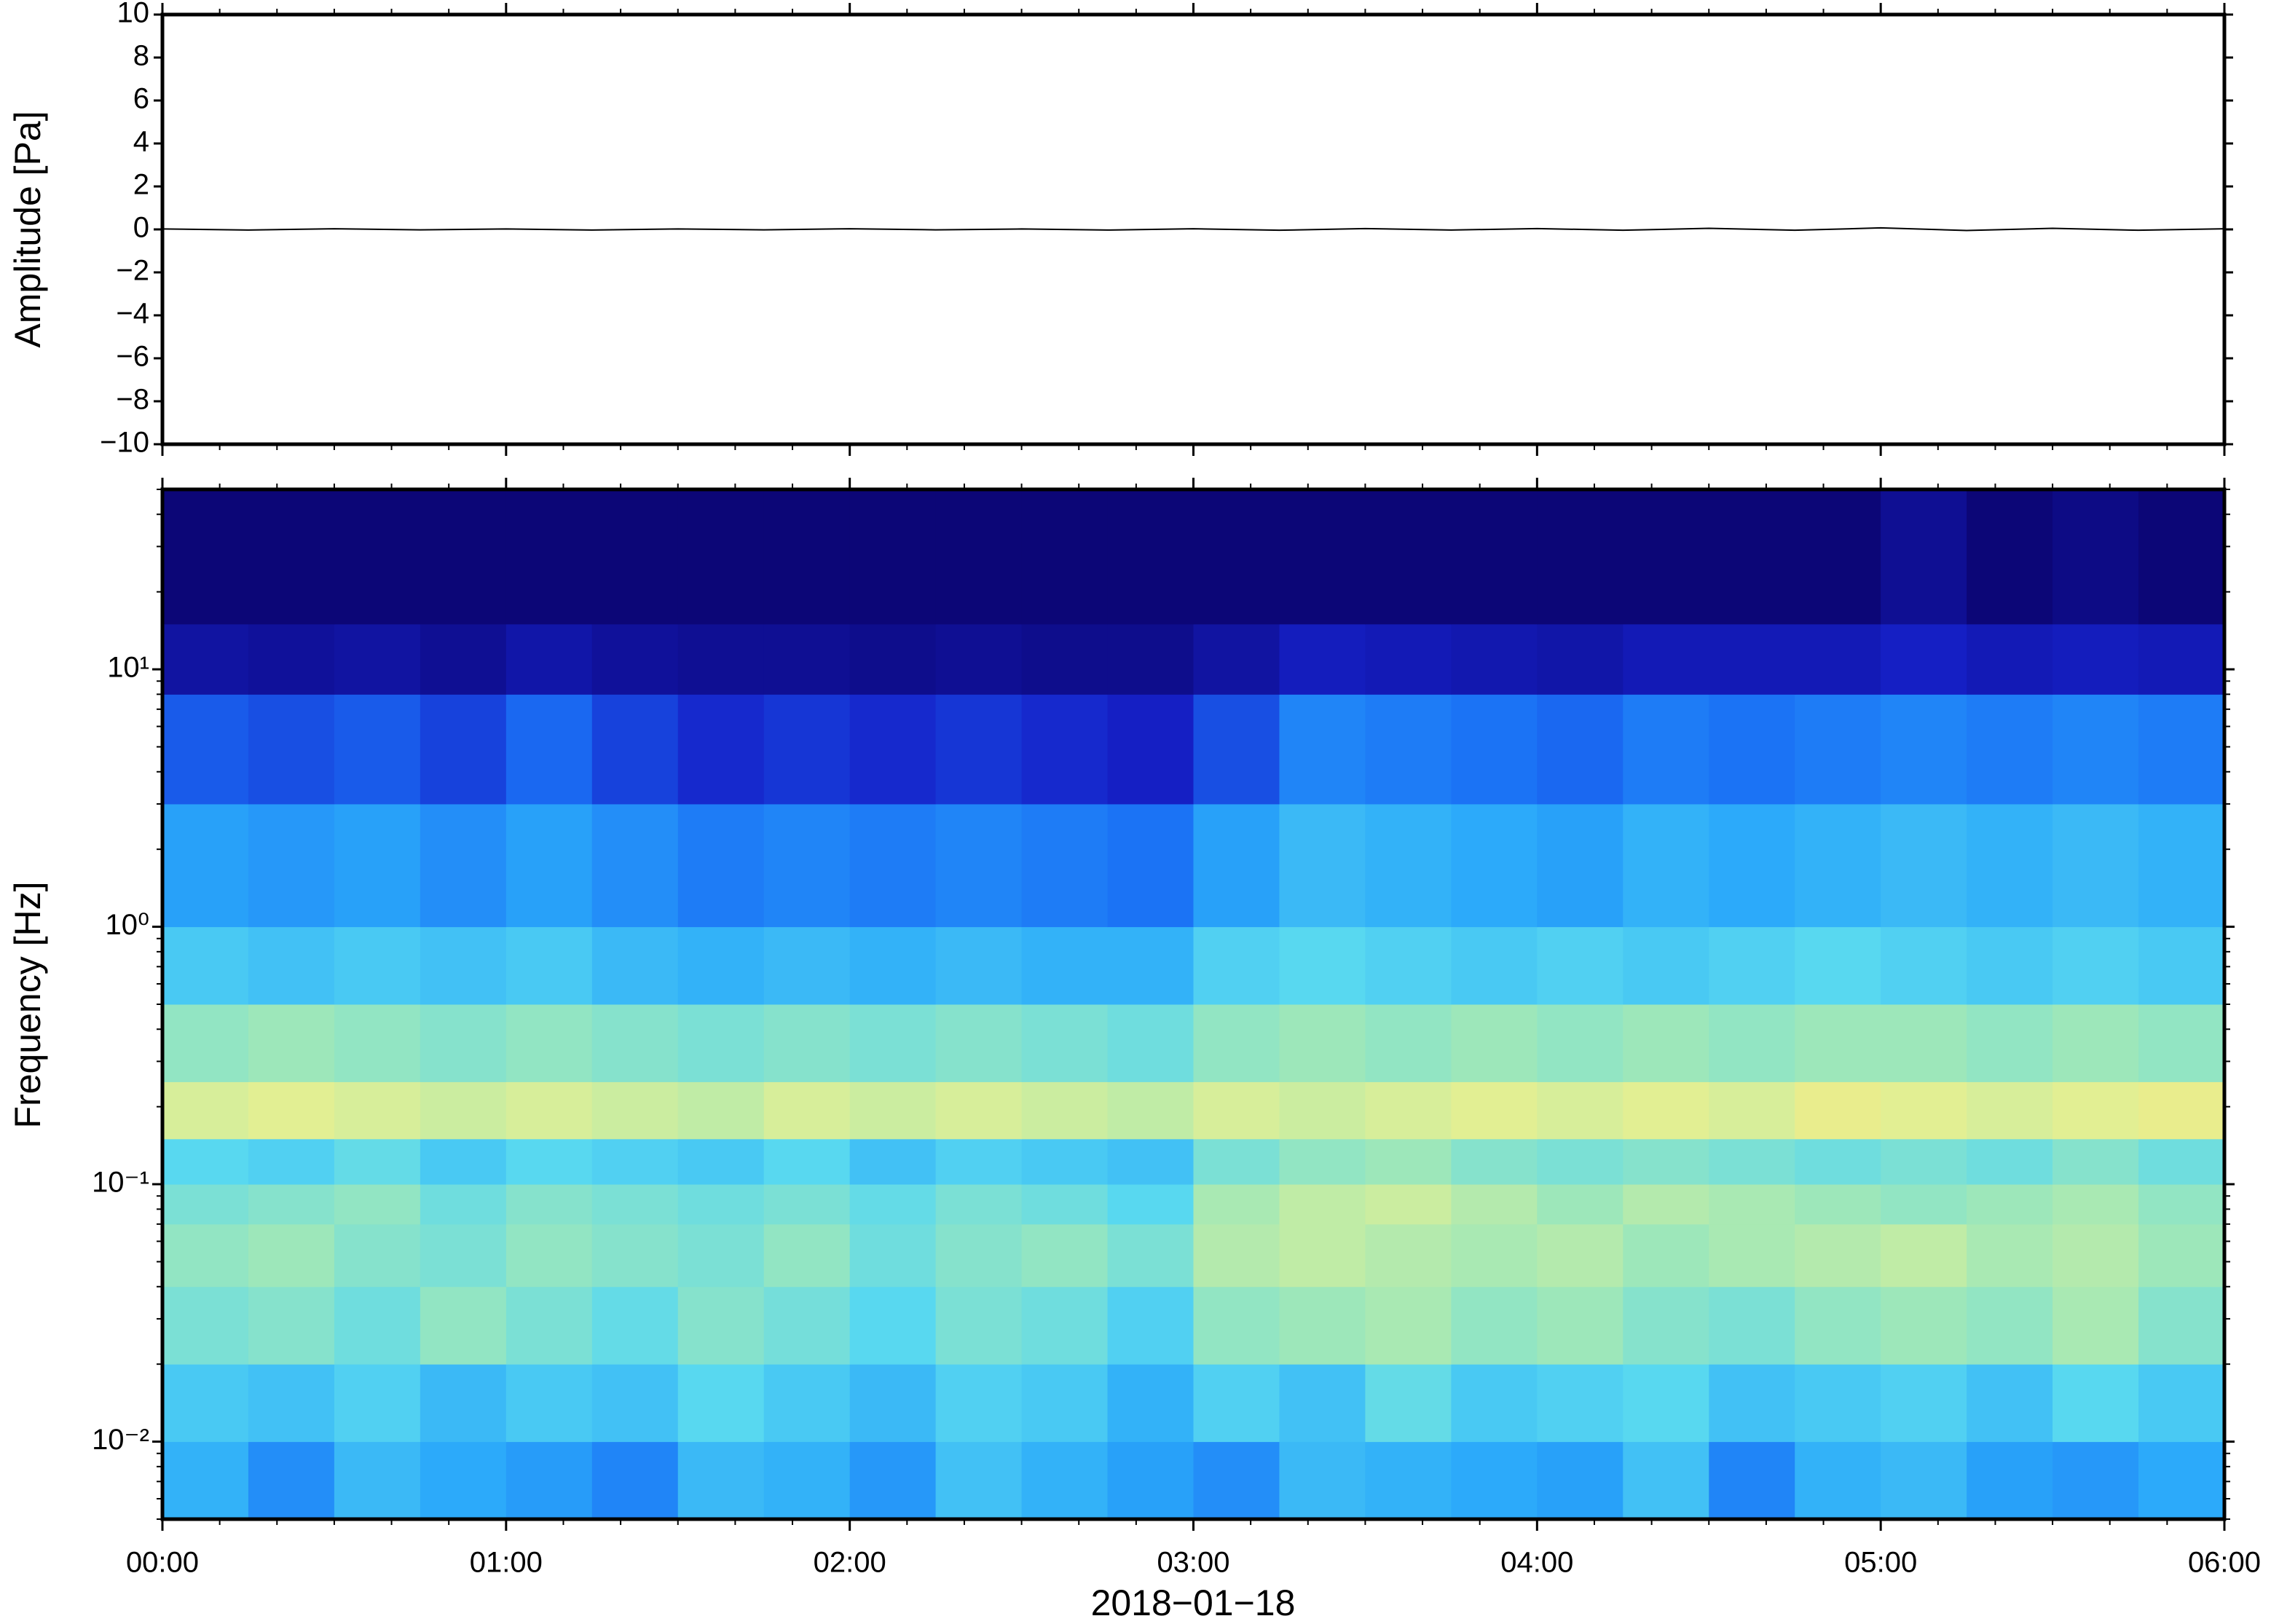 Image resolution: width=2271 pixels, height=1624 pixels. Describe the element at coordinates (162, 1563) in the screenshot. I see `x-tick-label: 00:00` at that location.